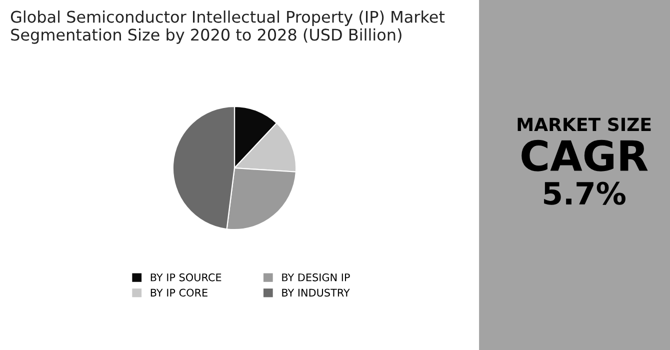 The height and width of the screenshot is (350, 670). I want to click on legend-label: BY IP CORE, so click(179, 292).